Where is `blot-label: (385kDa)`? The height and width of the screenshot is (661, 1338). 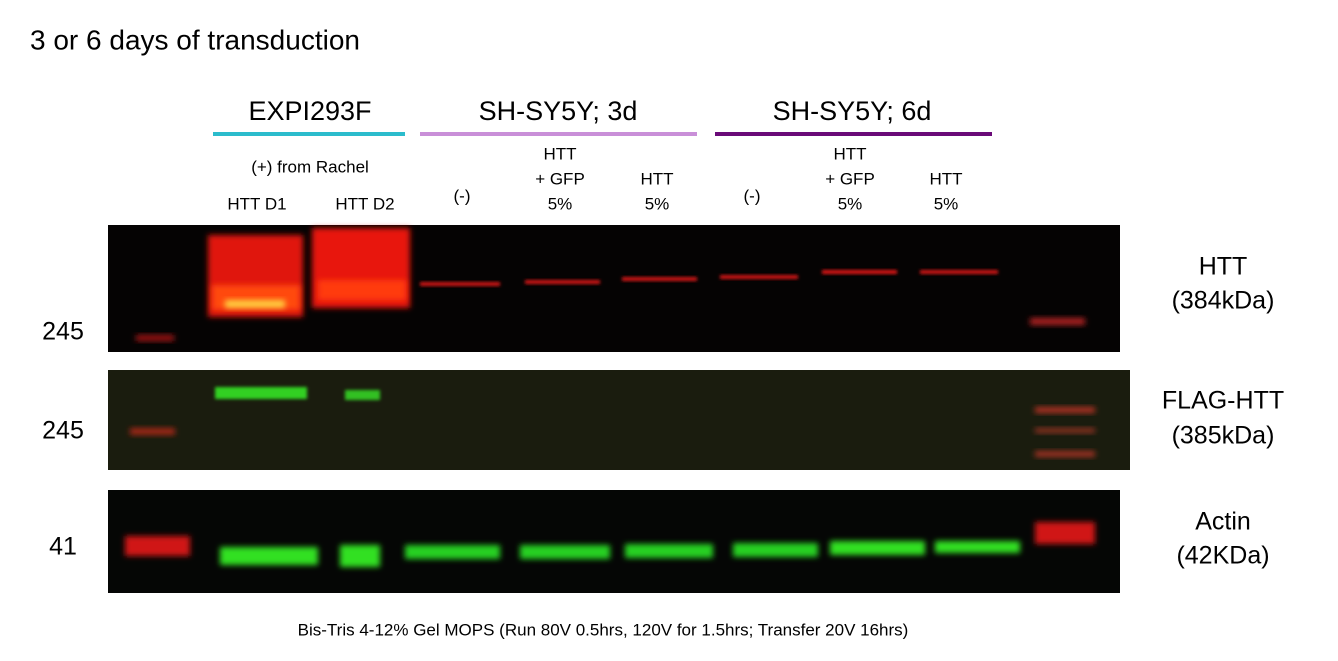 blot-label: (385kDa) is located at coordinates (1223, 436).